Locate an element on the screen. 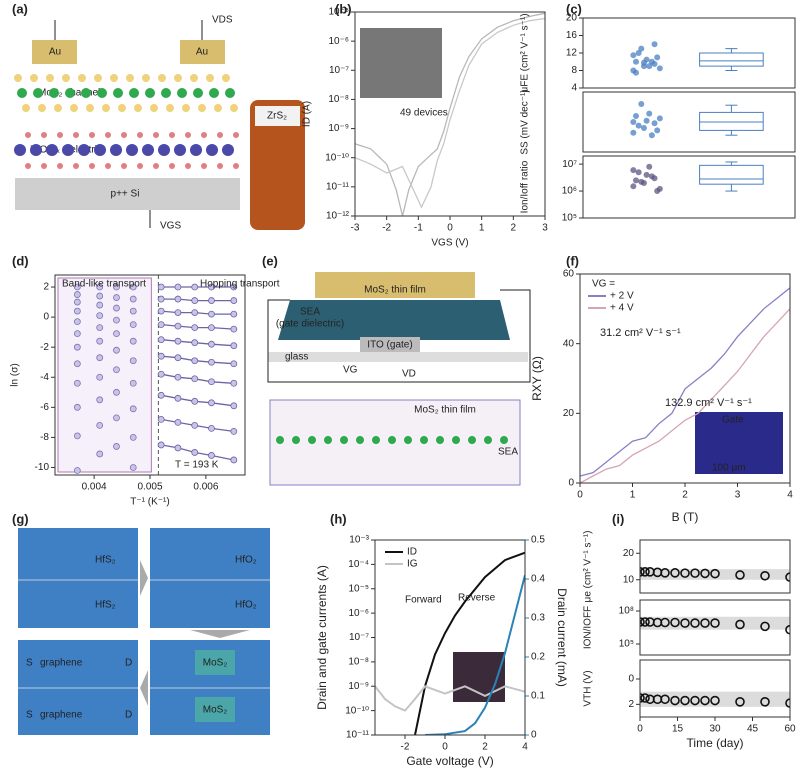  label: HfO₂ is located at coordinates (246, 605).